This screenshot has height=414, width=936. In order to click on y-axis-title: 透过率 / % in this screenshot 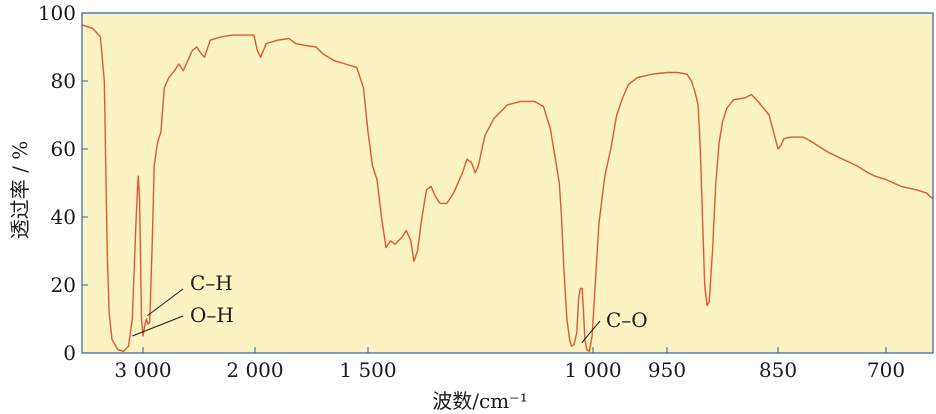, I will do `click(20, 190)`.